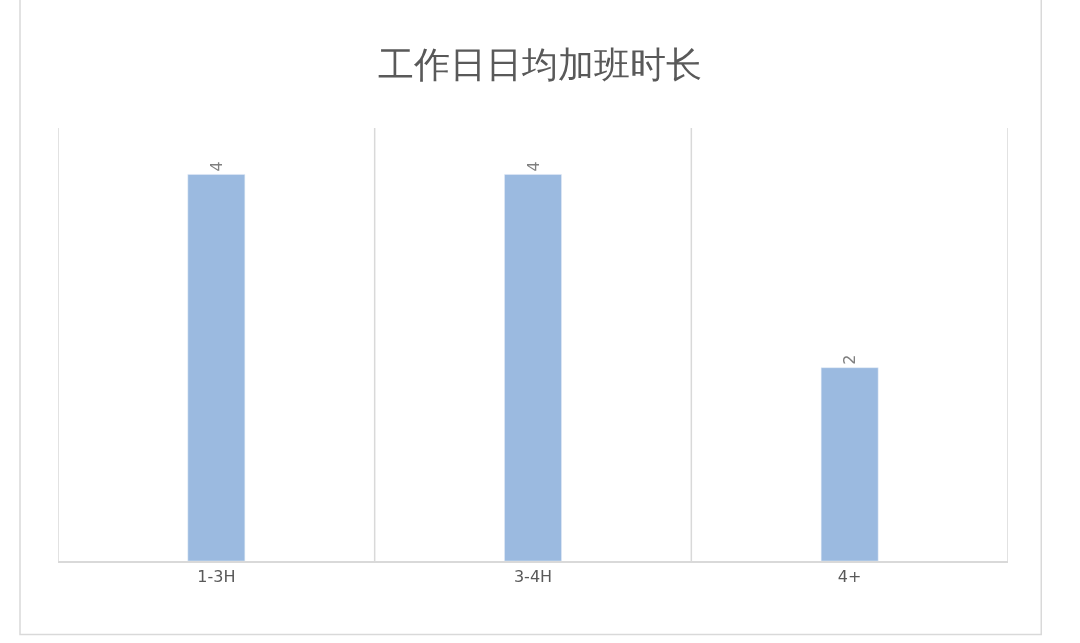  I want to click on x-tick-label: 3-4H, so click(533, 576).